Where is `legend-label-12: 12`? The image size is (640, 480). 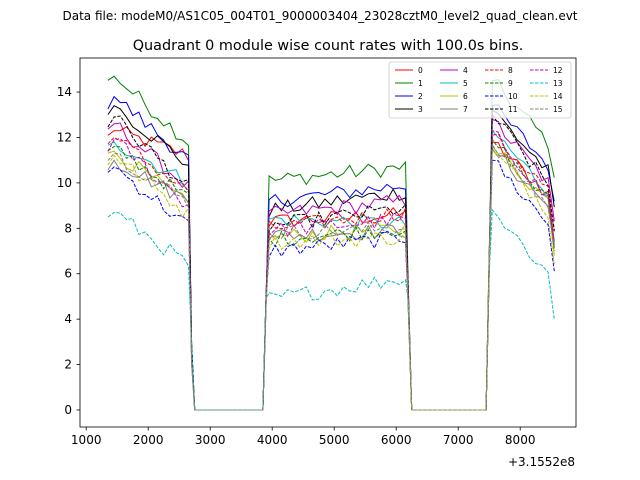
legend-label-12: 12 is located at coordinates (558, 70).